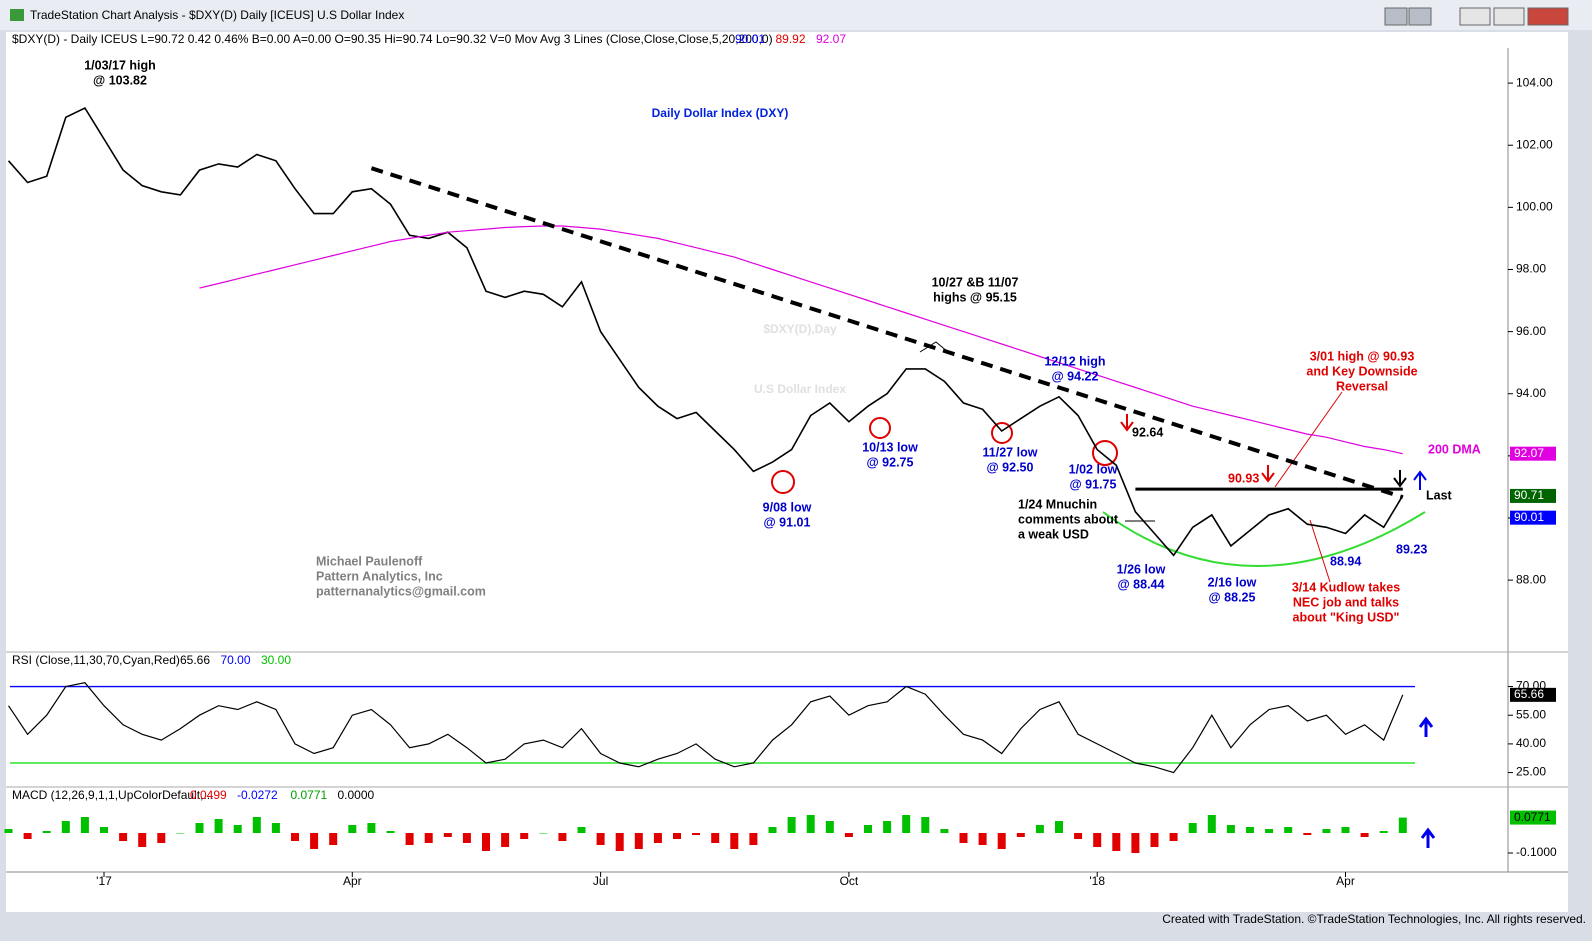  I want to click on y-tick-label: 102.00, so click(1534, 144).